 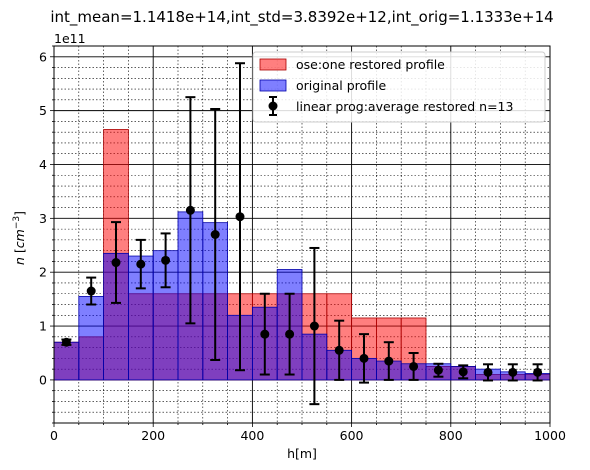 What do you see at coordinates (43, 326) in the screenshot?
I see `y-tick-label: 1` at bounding box center [43, 326].